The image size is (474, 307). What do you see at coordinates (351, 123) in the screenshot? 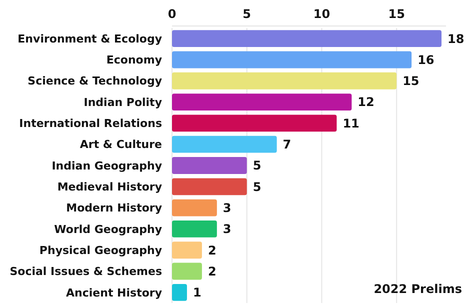
I see `data-label: 11` at bounding box center [351, 123].